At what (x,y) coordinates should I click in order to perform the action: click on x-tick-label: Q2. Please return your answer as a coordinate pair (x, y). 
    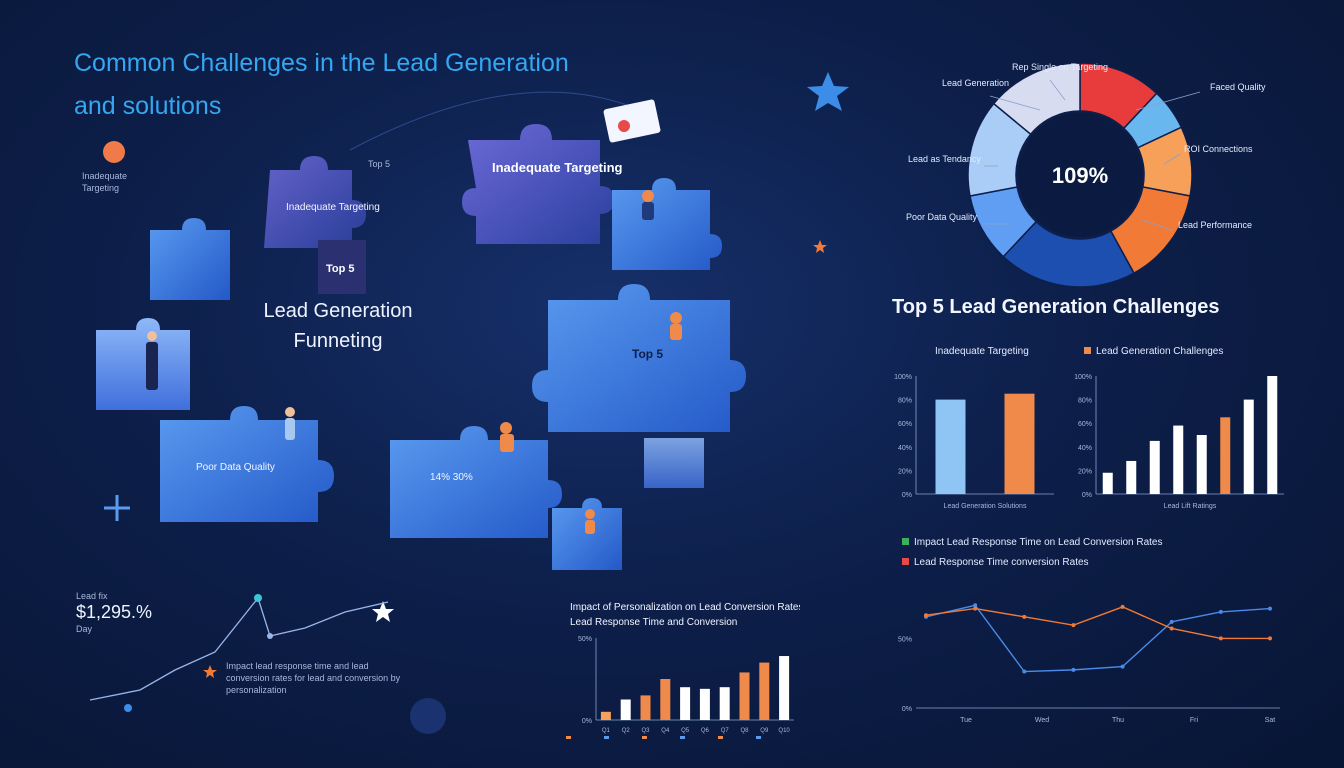
    Looking at the image, I should click on (626, 731).